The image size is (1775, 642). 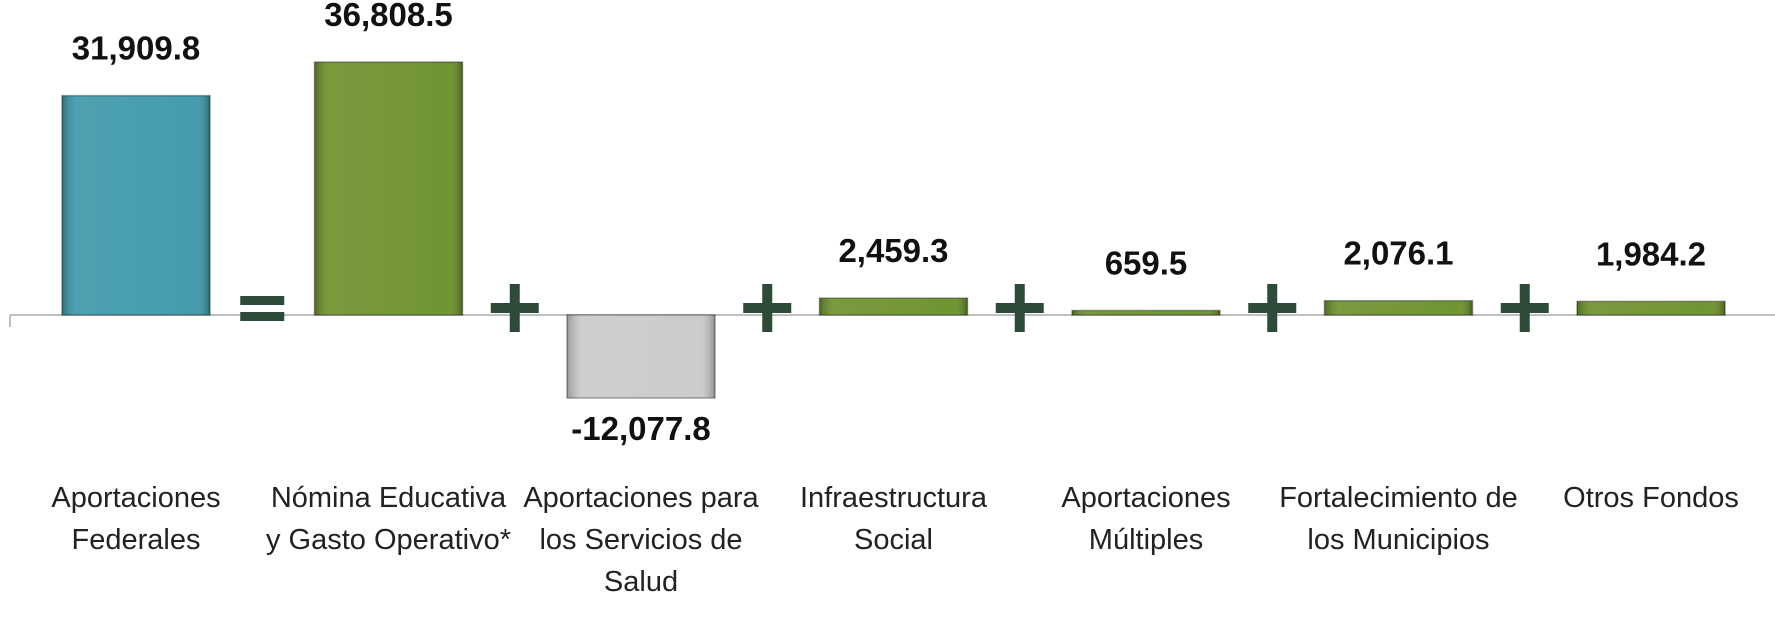 What do you see at coordinates (640, 428) in the screenshot?
I see `value-label: -12,077.8` at bounding box center [640, 428].